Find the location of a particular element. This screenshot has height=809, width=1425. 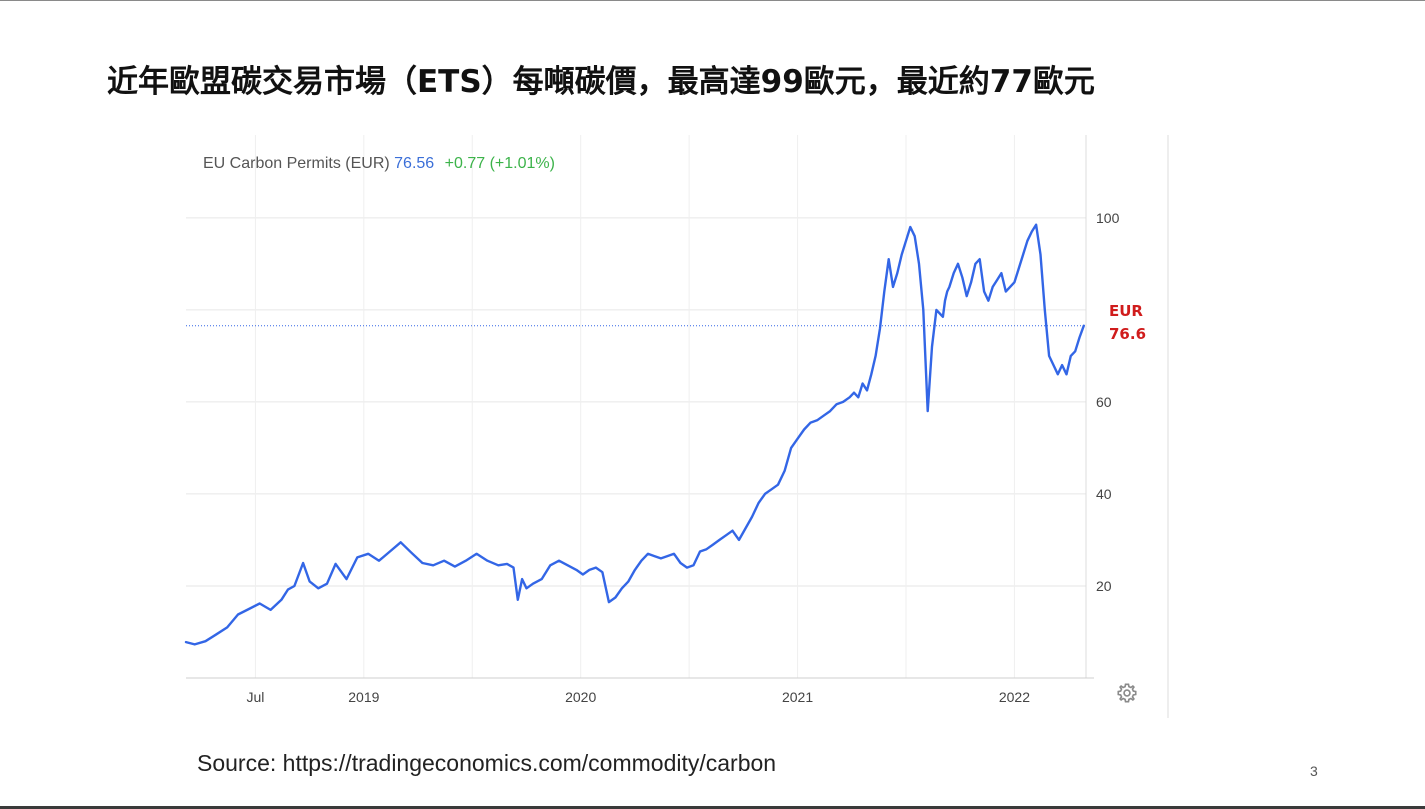

bottom-rule is located at coordinates (712, 807).